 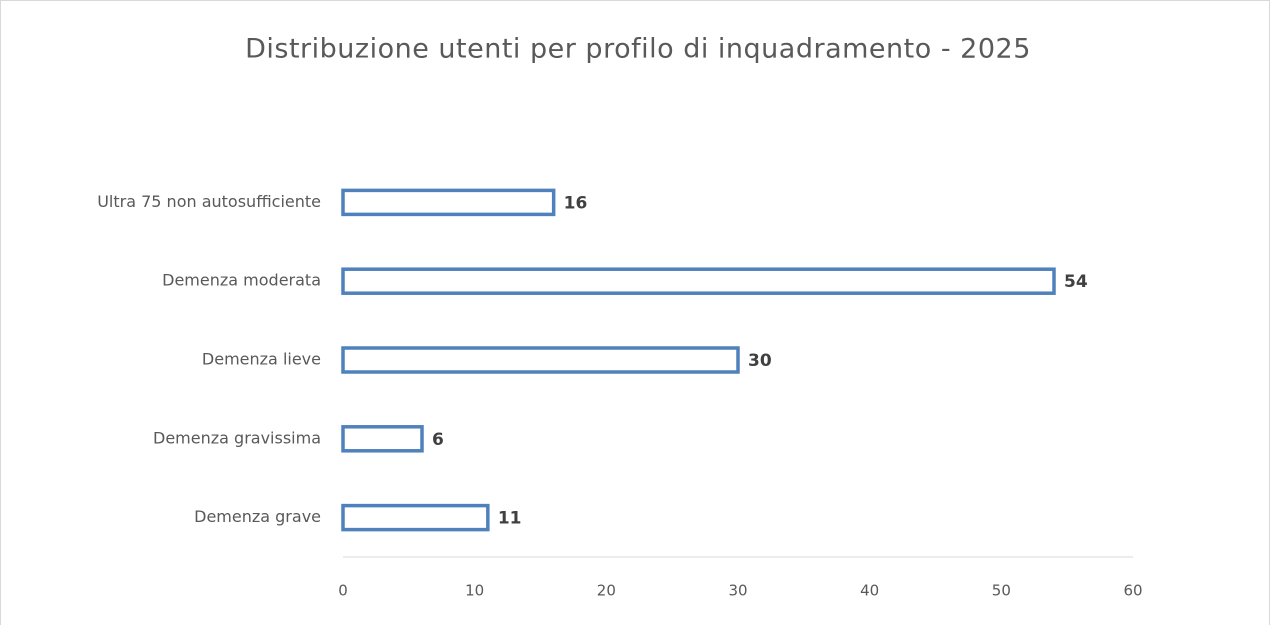 I want to click on value-label: 6, so click(x=438, y=440).